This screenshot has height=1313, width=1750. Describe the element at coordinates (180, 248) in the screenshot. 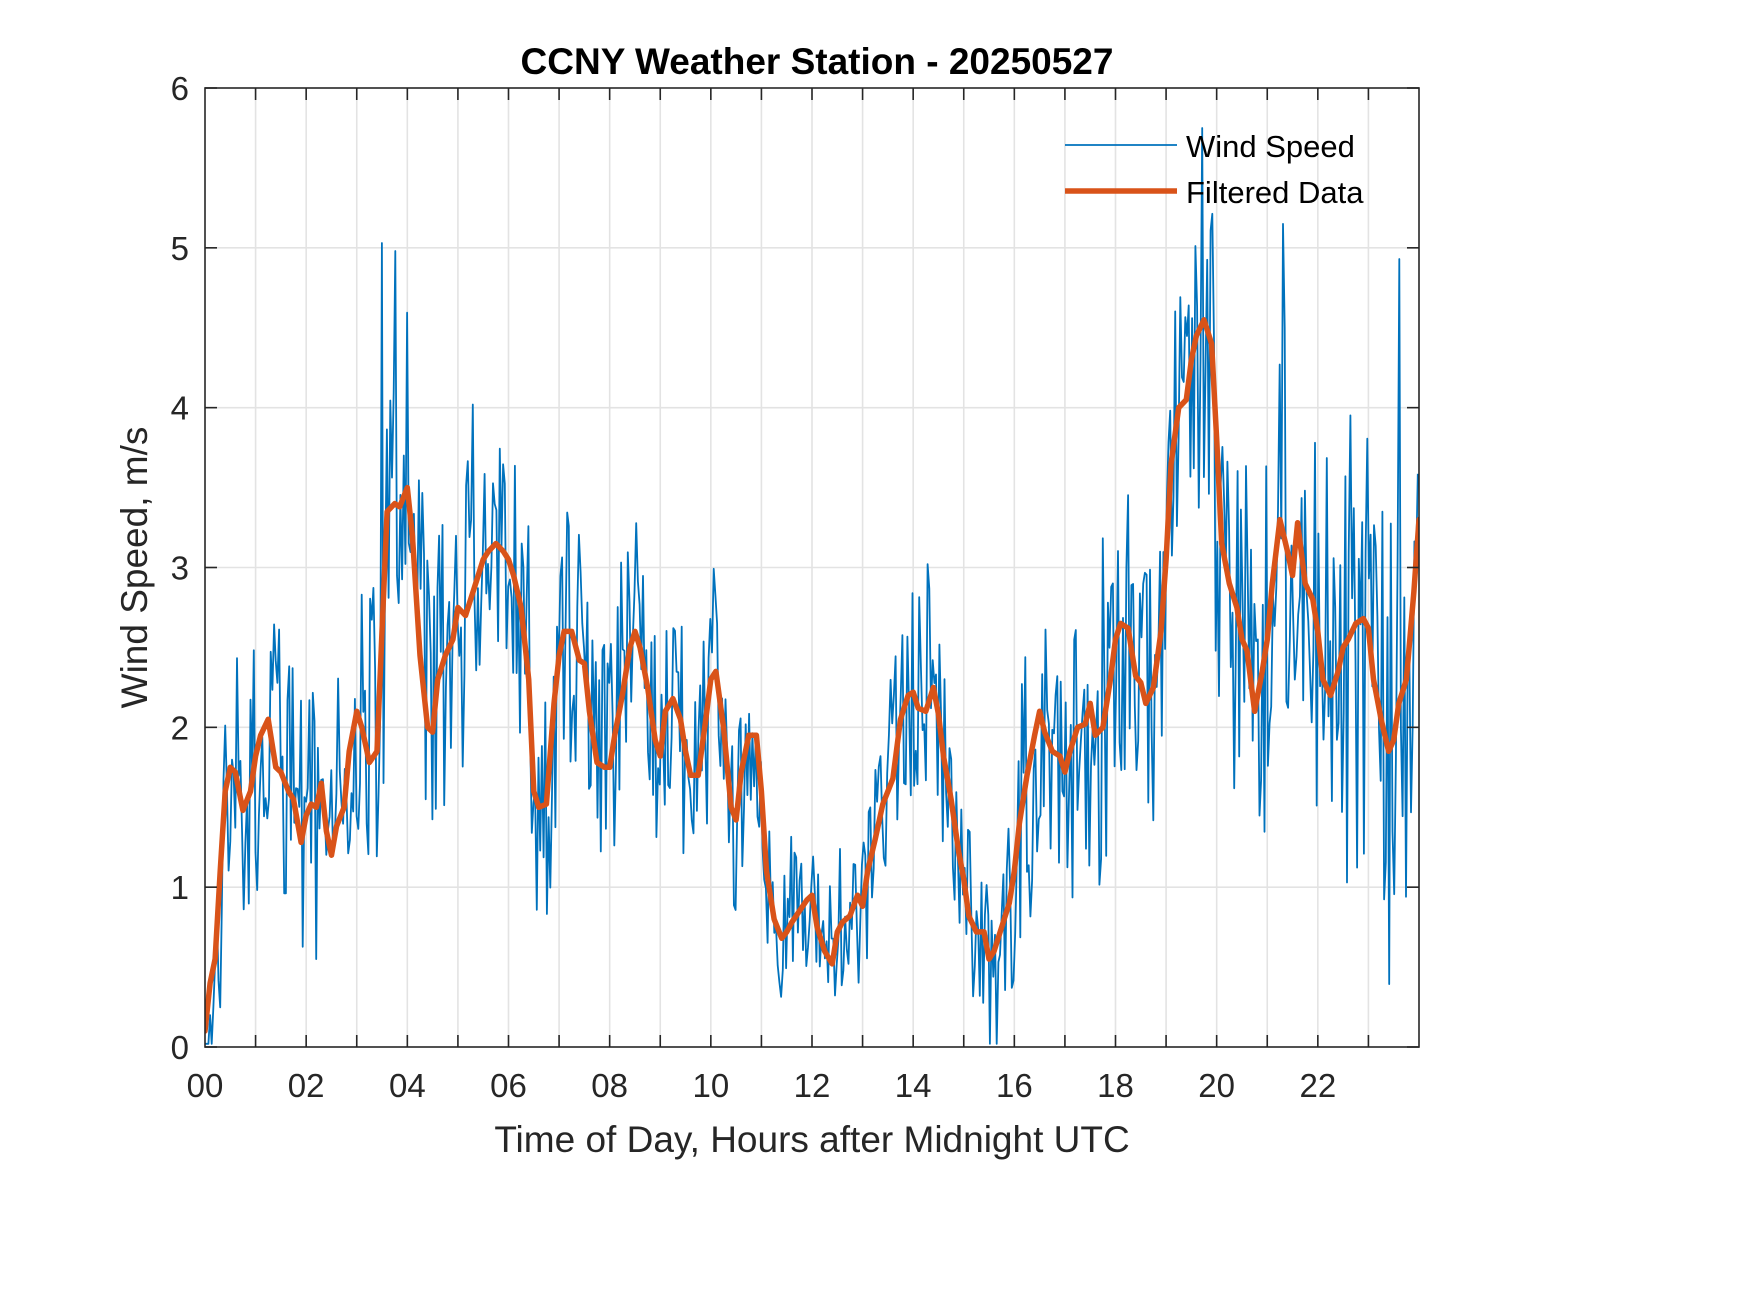

I see `y-tick-label: 5` at that location.